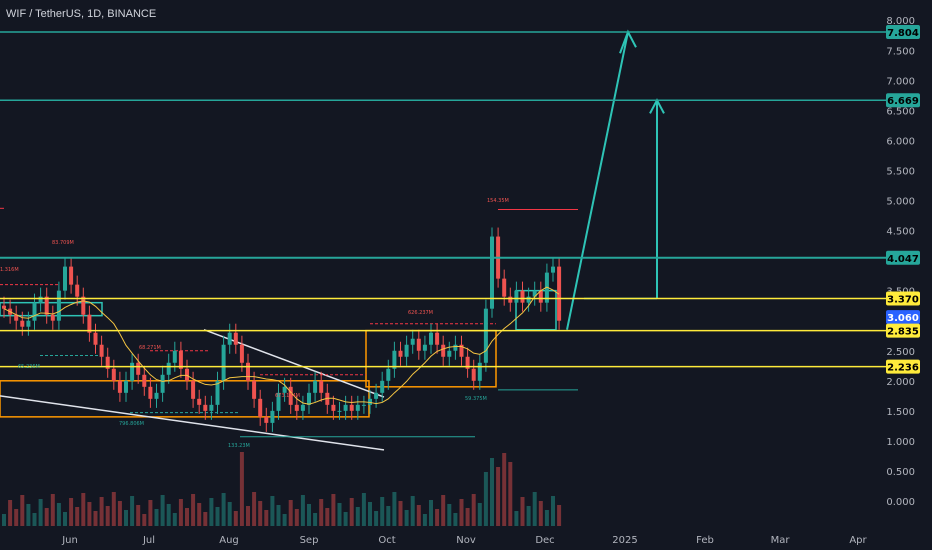 The image size is (932, 550). Describe the element at coordinates (287, 396) in the screenshot. I see `volume-annotation: 673.164M` at that location.